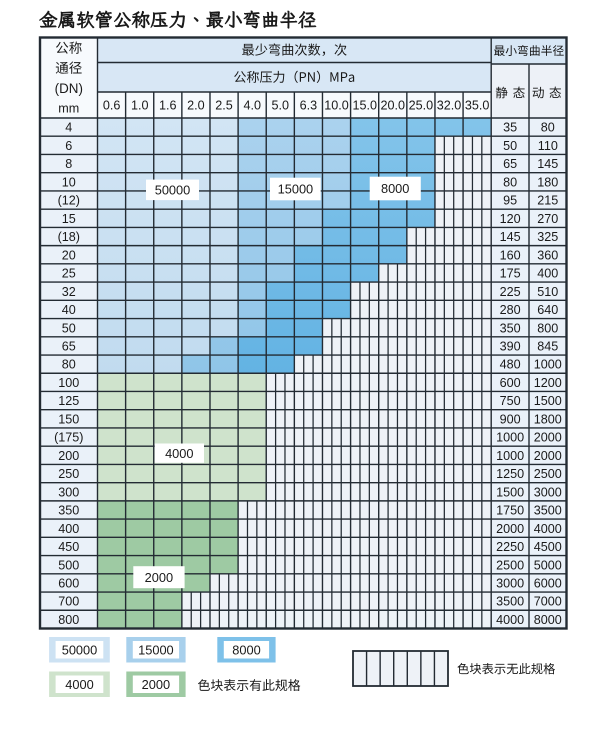  What do you see at coordinates (510, 201) in the screenshot?
I see `svg-text: 95` at bounding box center [510, 201].